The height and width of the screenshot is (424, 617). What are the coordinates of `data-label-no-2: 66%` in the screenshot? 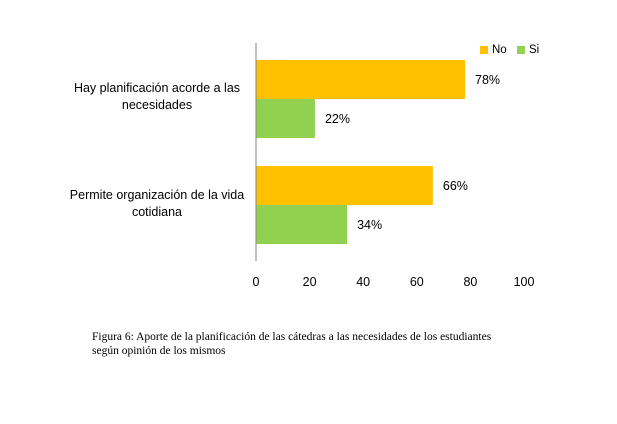 It's located at (455, 186).